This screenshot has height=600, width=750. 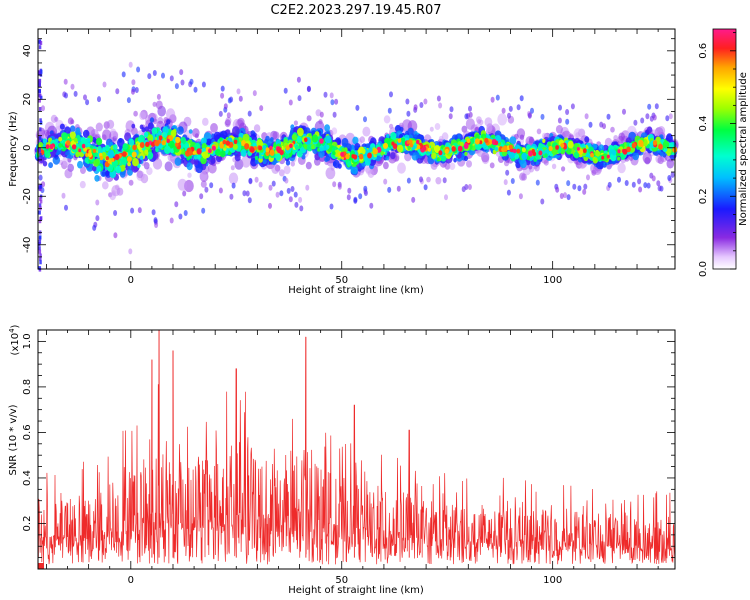 What do you see at coordinates (703, 124) in the screenshot?
I see `colorbar-tick-label: 0.4` at bounding box center [703, 124].